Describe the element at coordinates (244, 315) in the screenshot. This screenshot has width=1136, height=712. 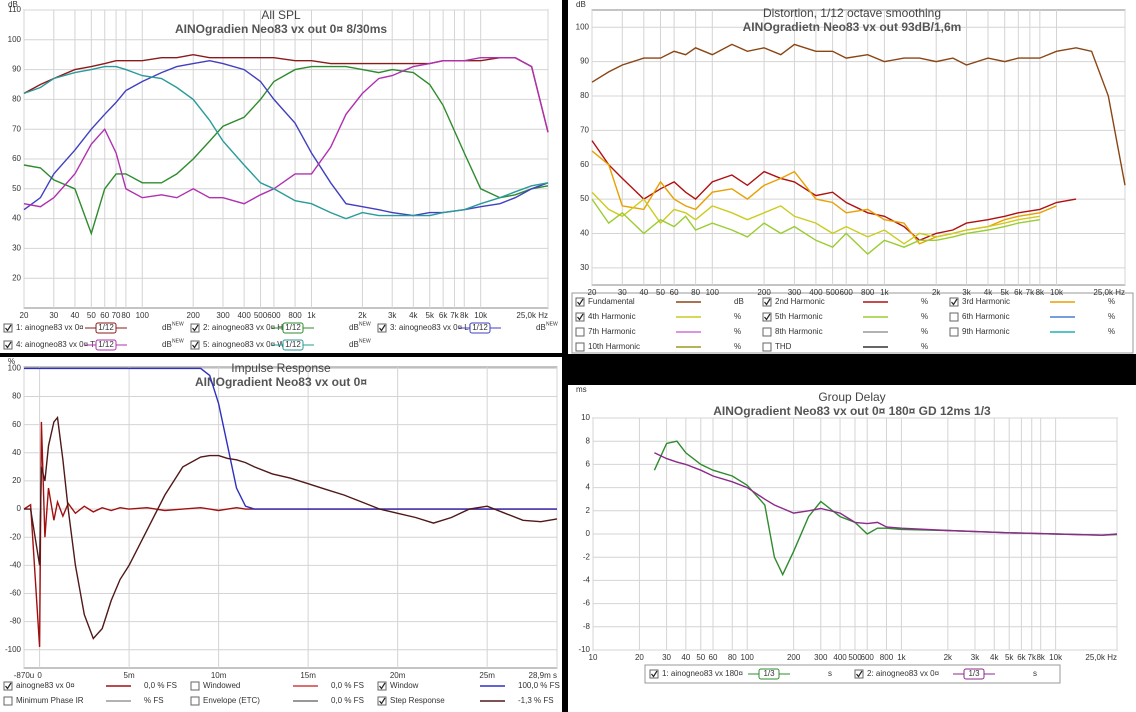
I see `x-tick-label: 400` at that location.